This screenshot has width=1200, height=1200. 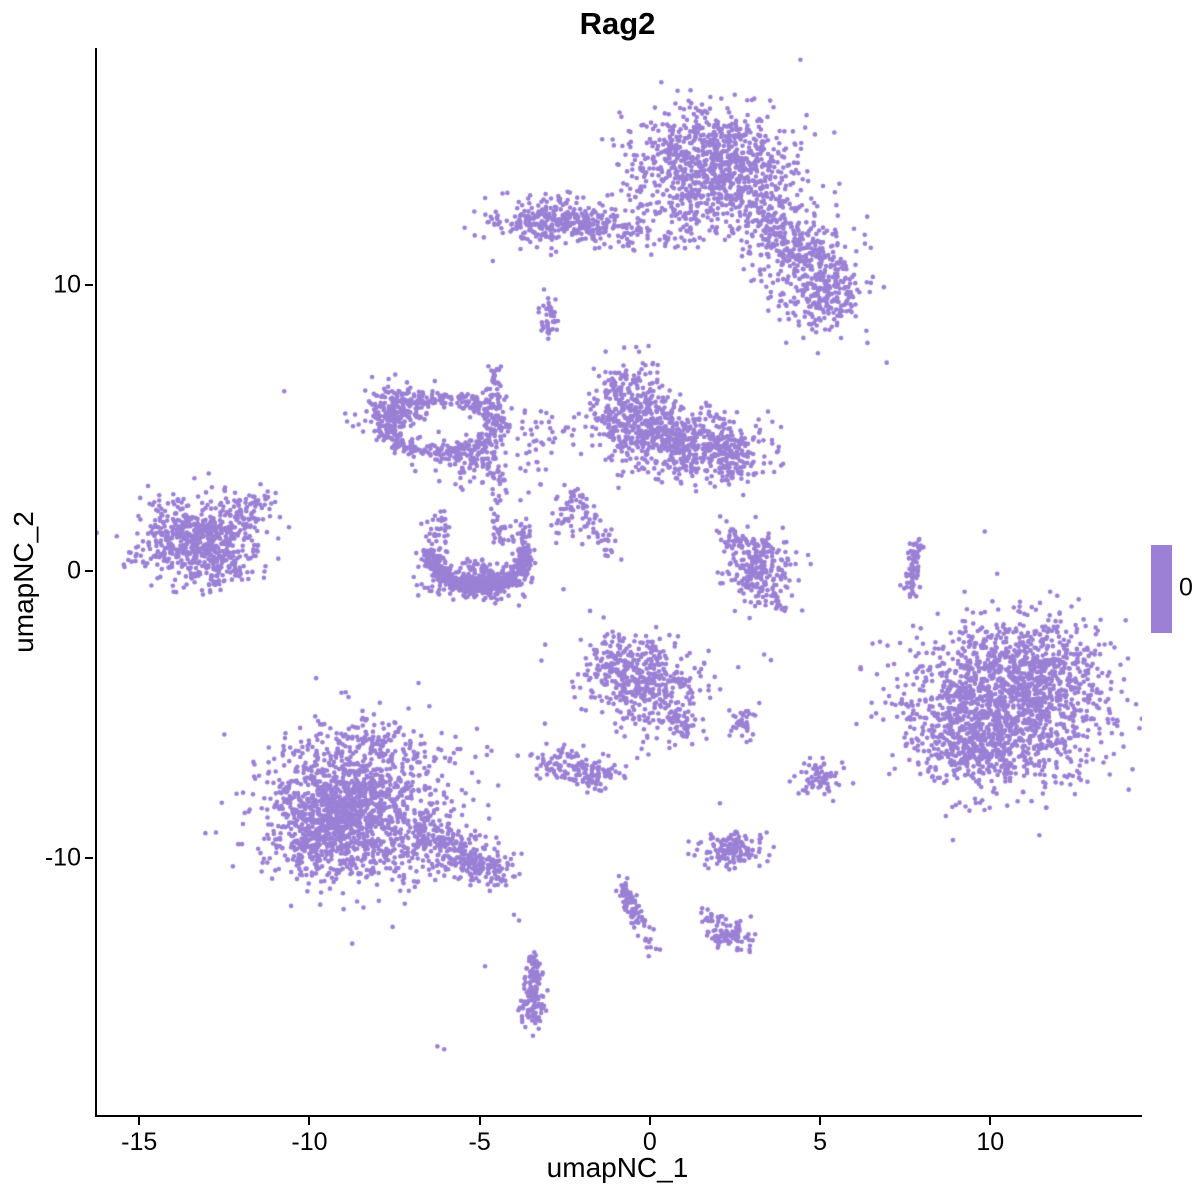 I want to click on y-tick-label: 0, so click(x=74, y=570).